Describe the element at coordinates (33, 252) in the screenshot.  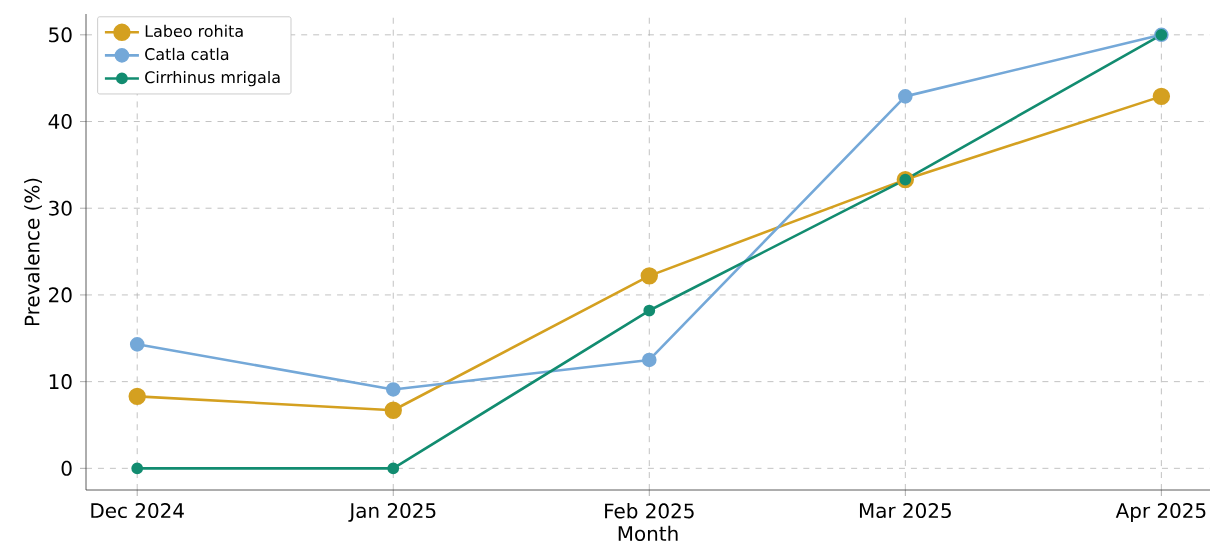
I see `y-axis-title: Prevalence (%)` at that location.